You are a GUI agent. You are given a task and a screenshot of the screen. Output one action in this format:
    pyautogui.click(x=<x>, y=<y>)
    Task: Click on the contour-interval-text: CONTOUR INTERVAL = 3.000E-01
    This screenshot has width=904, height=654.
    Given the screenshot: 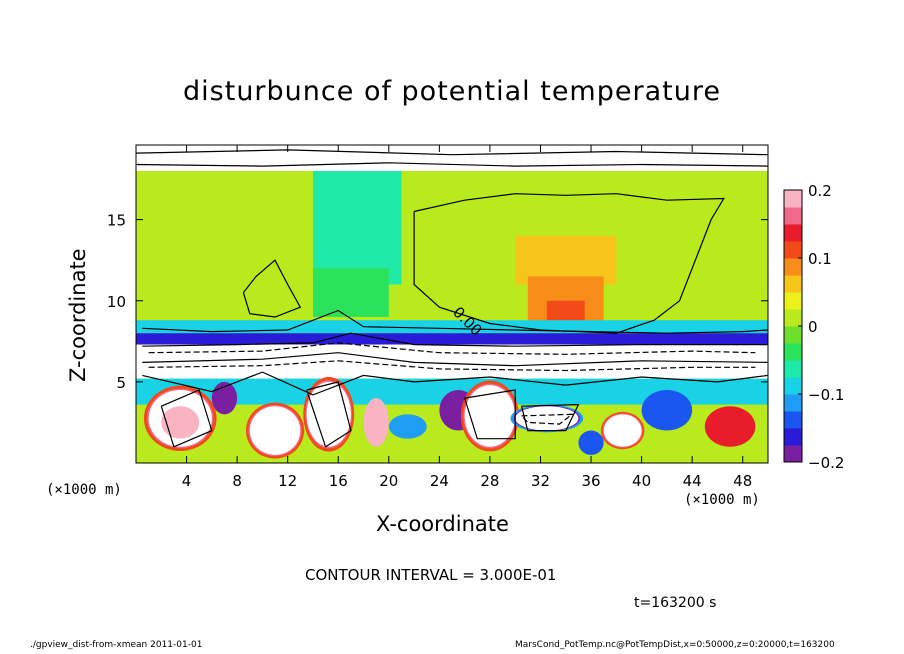 What is the action you would take?
    pyautogui.click(x=431, y=575)
    